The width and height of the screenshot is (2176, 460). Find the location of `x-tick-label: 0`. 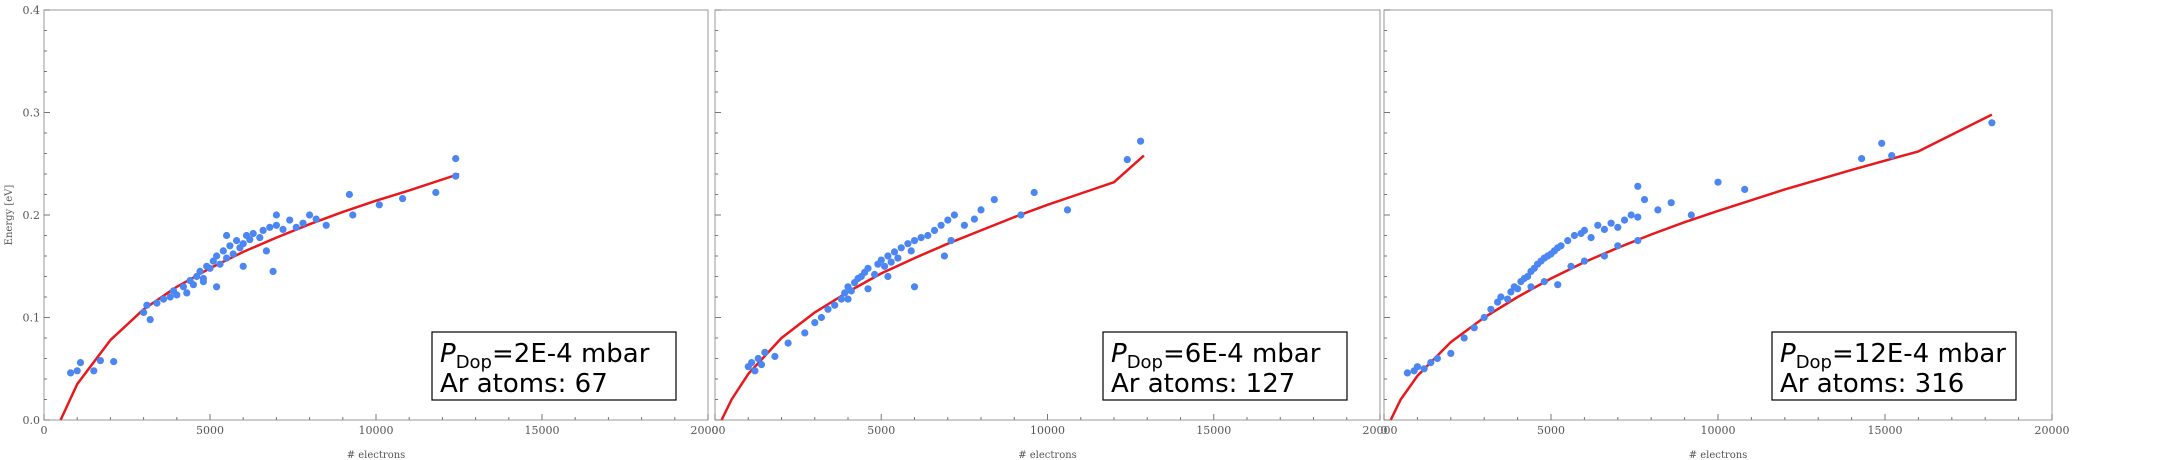

x-tick-label: 0 is located at coordinates (1384, 430).